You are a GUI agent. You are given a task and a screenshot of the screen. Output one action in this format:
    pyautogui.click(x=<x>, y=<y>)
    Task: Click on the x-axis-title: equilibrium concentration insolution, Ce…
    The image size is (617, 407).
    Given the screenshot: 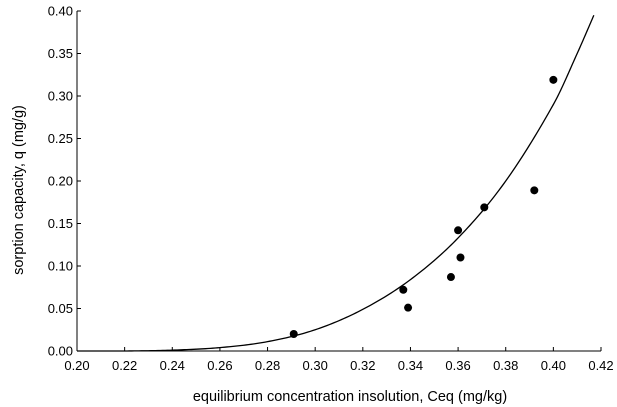 What is the action you would take?
    pyautogui.click(x=350, y=397)
    